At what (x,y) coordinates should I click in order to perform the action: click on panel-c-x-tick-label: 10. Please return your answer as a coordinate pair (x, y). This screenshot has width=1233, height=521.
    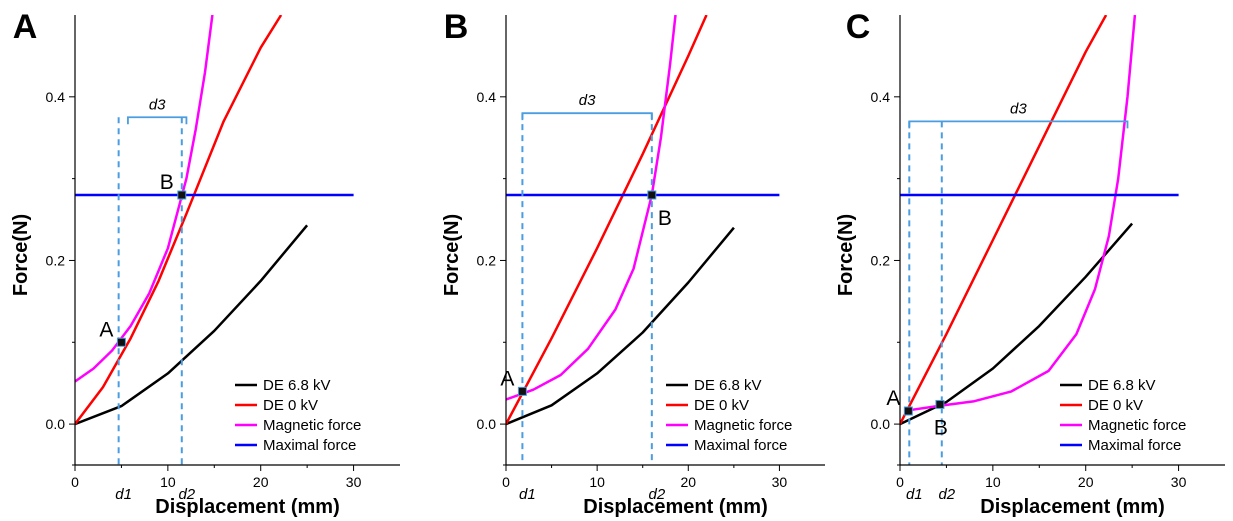
    Looking at the image, I should click on (993, 482).